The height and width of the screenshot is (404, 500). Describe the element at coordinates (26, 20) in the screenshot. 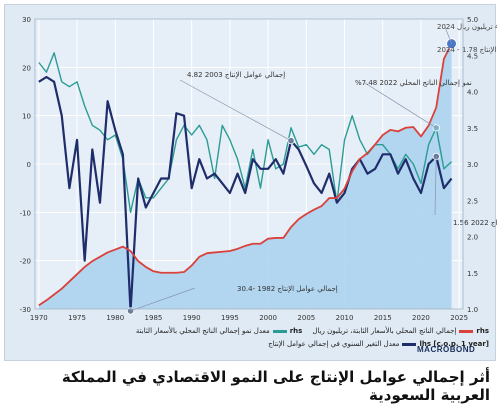

I see `y-left-tick-label: 30` at that location.